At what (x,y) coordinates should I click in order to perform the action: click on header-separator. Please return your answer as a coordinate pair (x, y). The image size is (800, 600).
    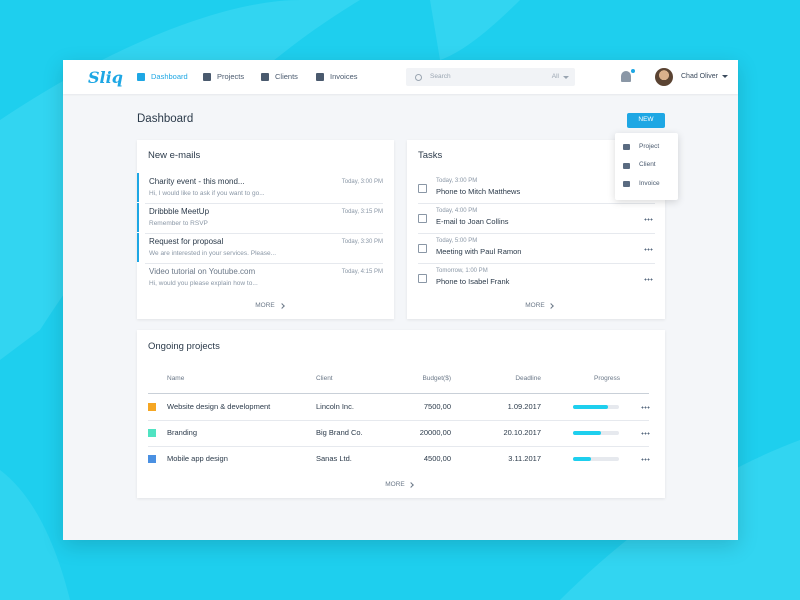
    Looking at the image, I should click on (398, 393).